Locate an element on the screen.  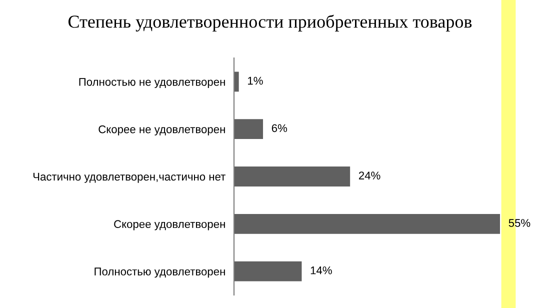
y-tick-label: Скорее удовлетворен is located at coordinates (169, 225).